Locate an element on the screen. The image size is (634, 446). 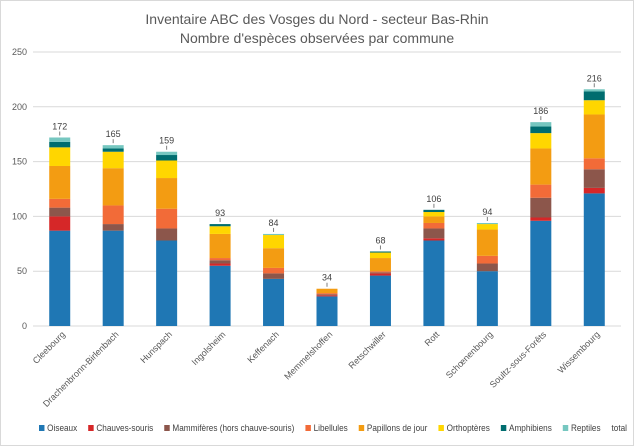
y-tick-label: 200 is located at coordinates (19, 107).